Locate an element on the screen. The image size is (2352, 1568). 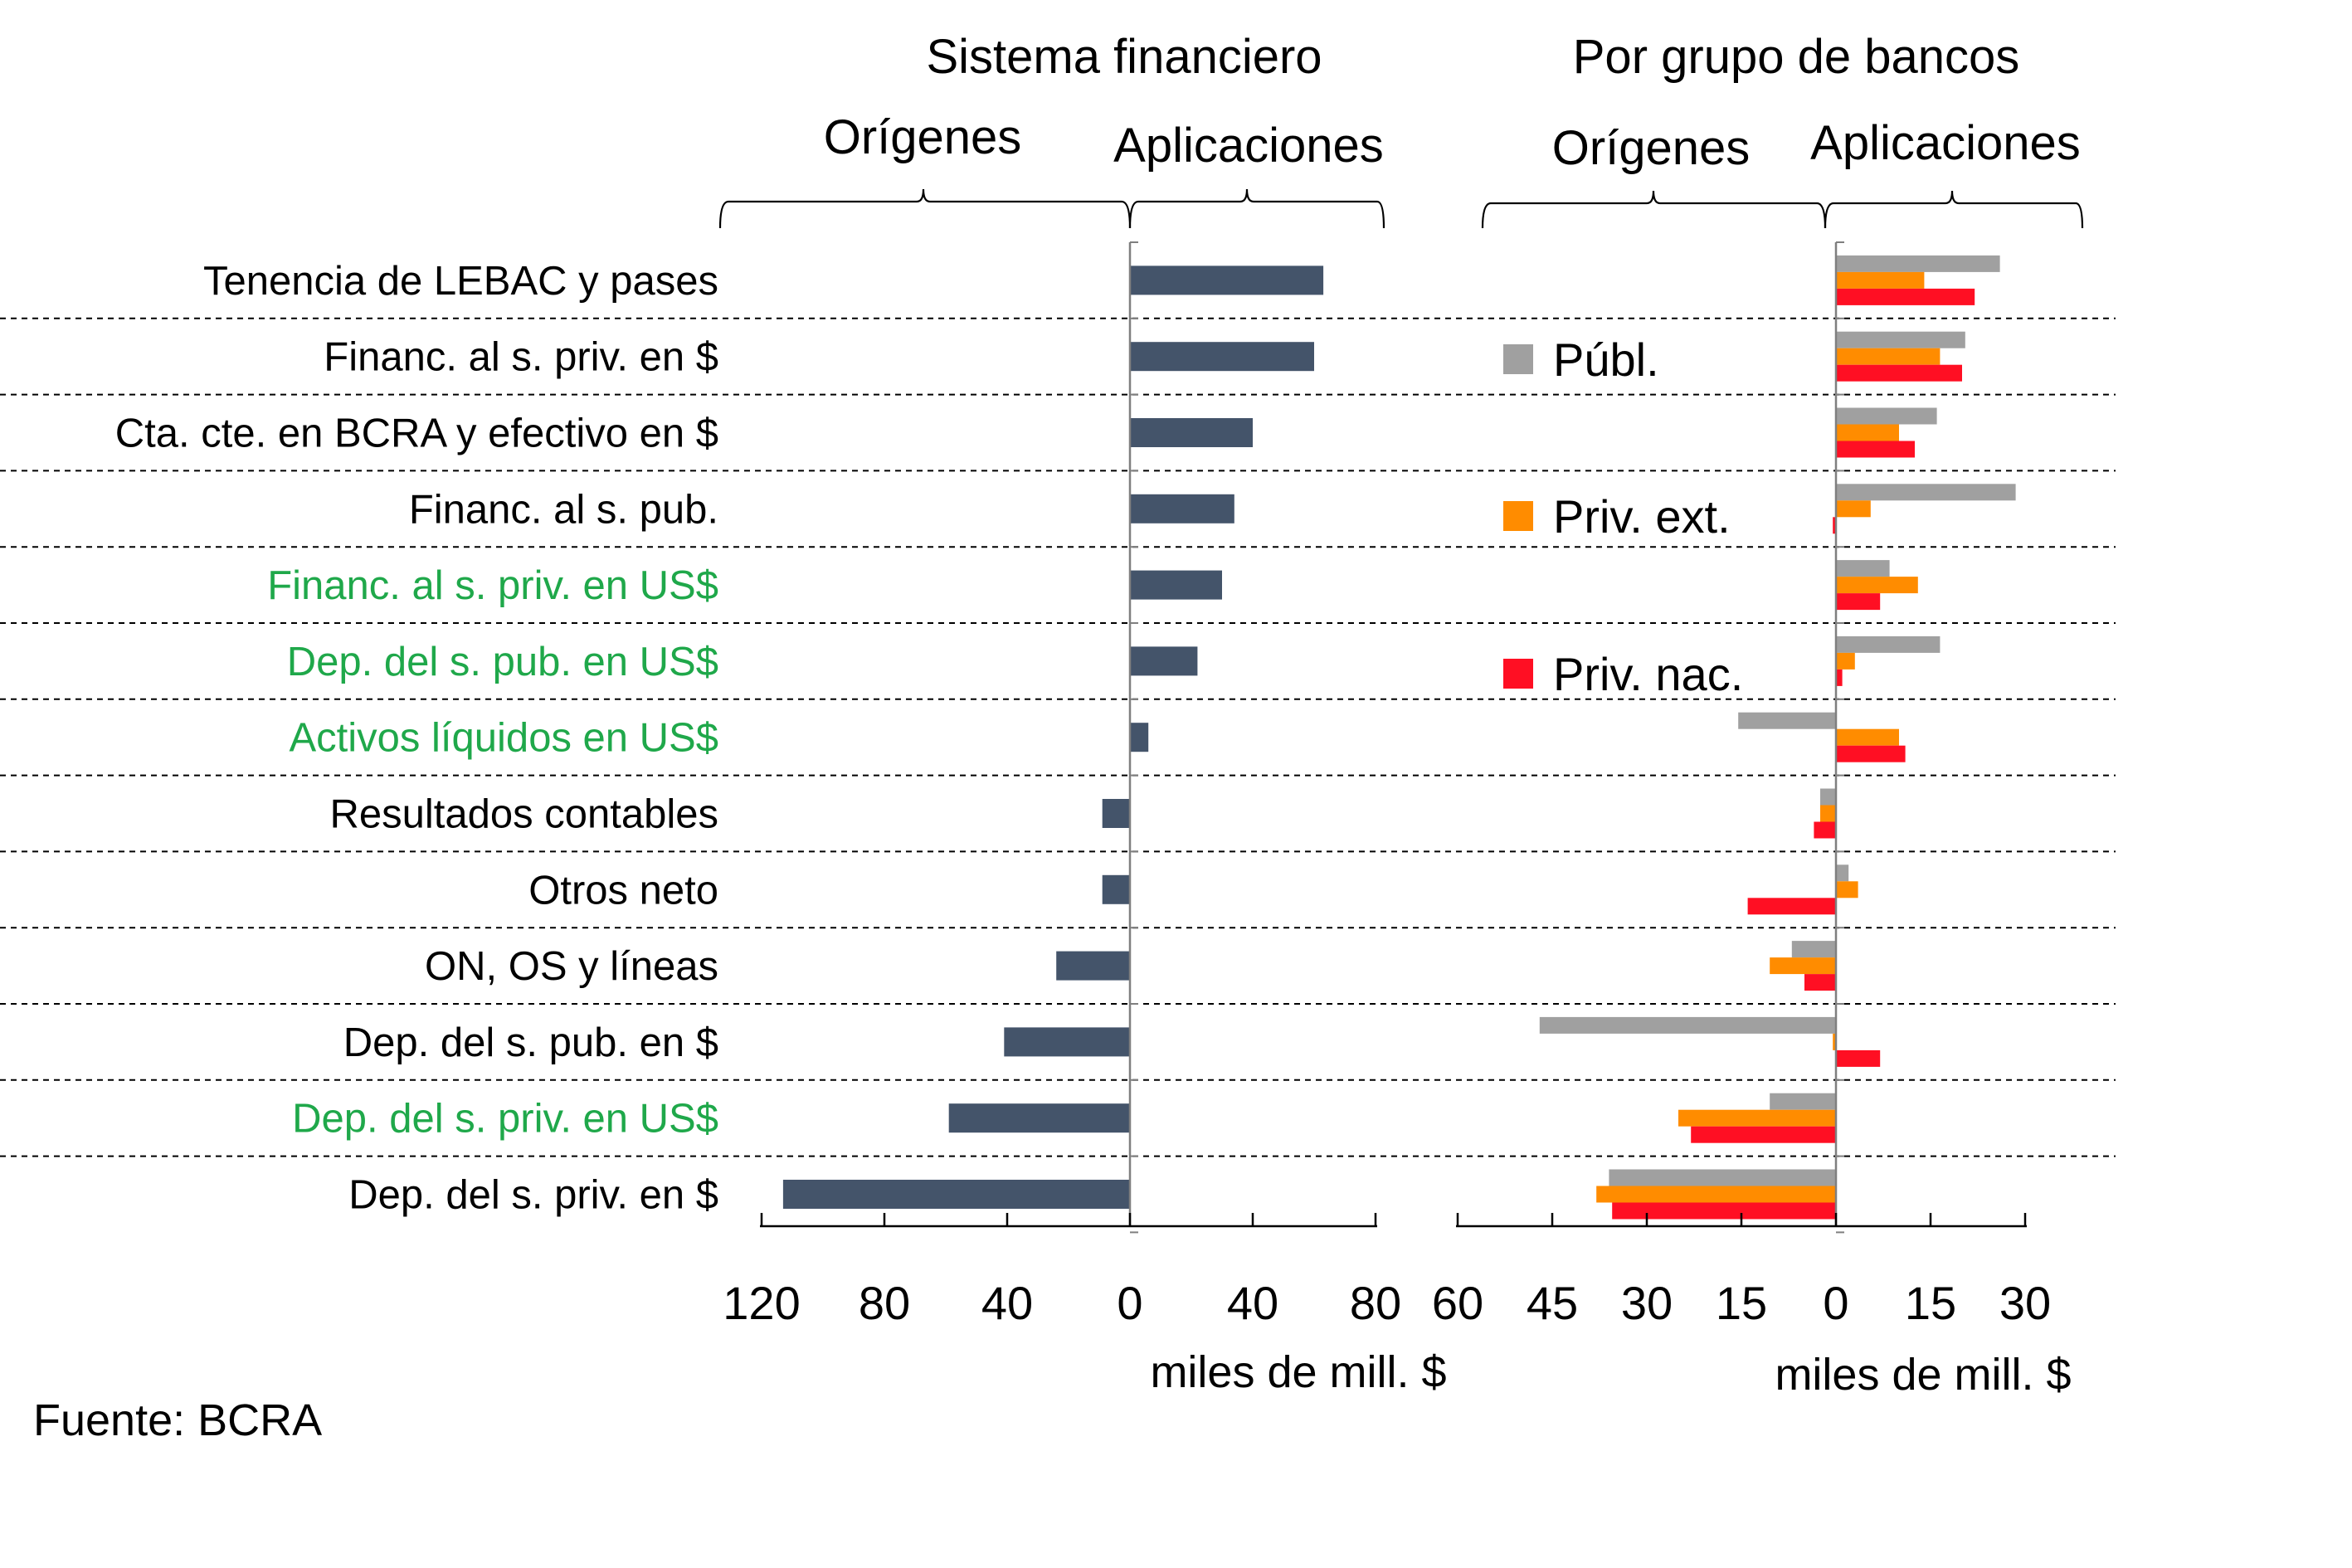
category-label: Tenencia de LEBAC y pases is located at coordinates (460, 281).